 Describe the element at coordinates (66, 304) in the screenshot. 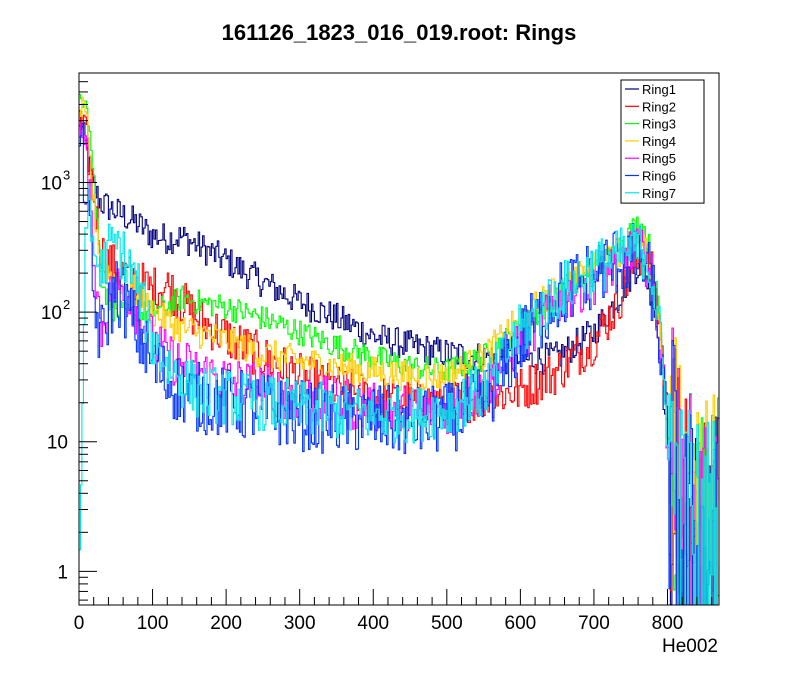

I see `y-tick-exponent: 2` at that location.